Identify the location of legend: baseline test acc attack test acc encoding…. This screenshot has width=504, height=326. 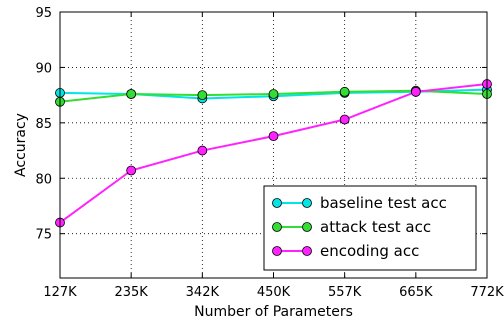
(370, 228).